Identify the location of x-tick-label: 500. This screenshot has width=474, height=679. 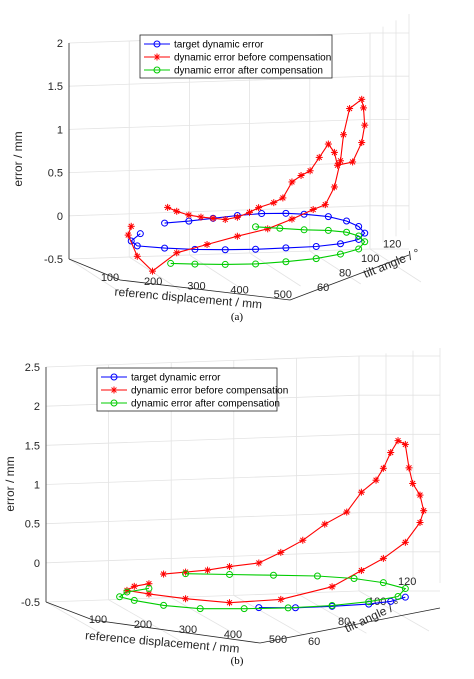
(283, 295).